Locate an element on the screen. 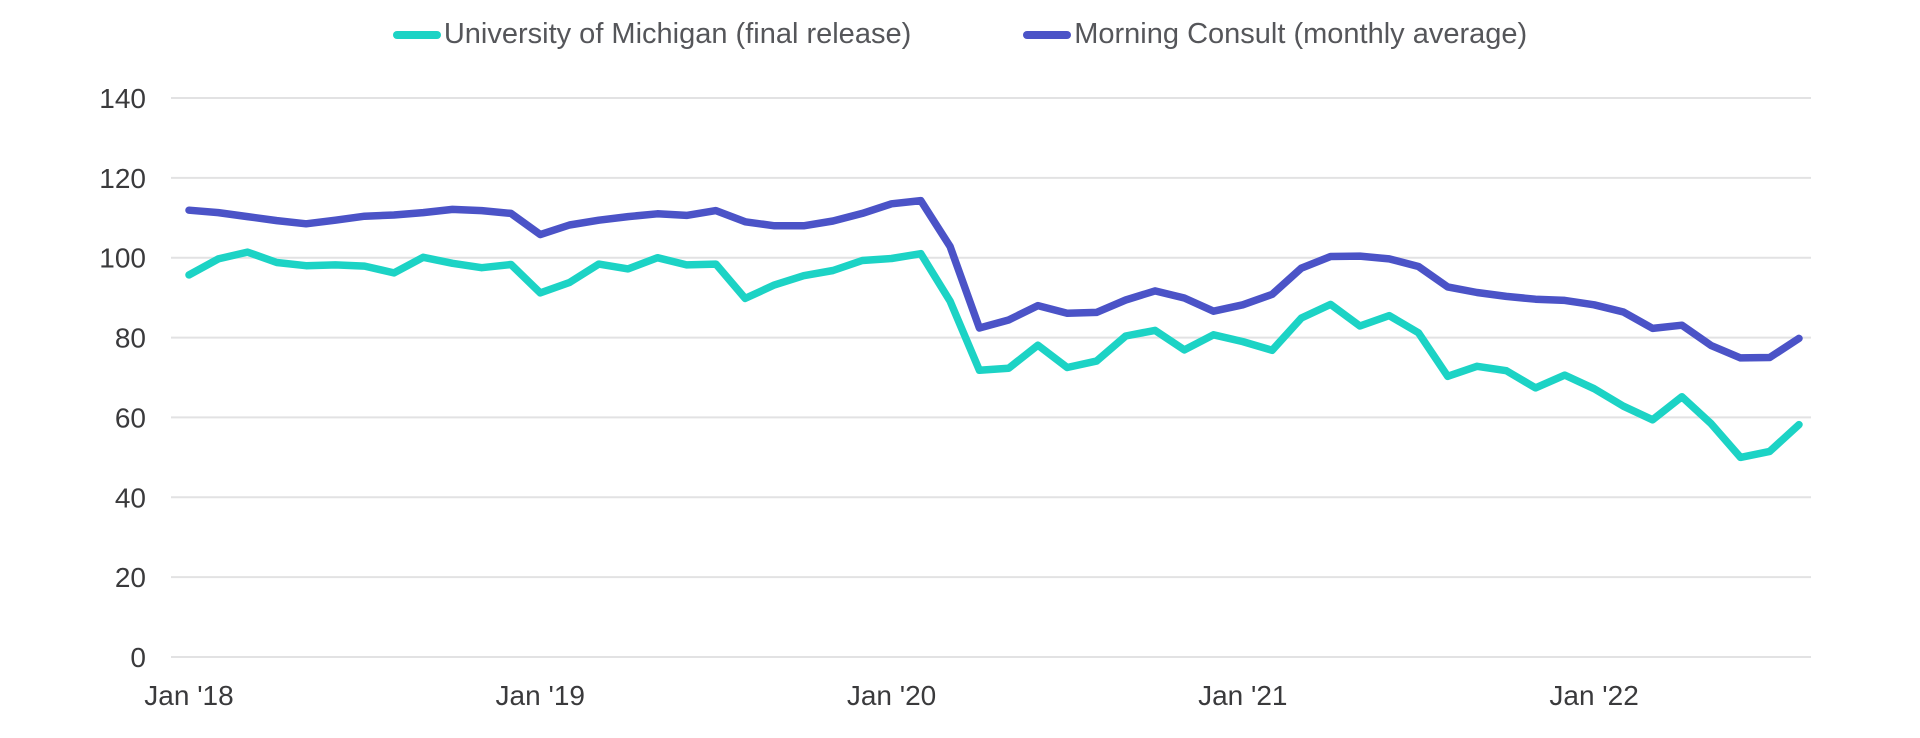  umich-legend-label: University of Michigan (final release) is located at coordinates (677, 34).